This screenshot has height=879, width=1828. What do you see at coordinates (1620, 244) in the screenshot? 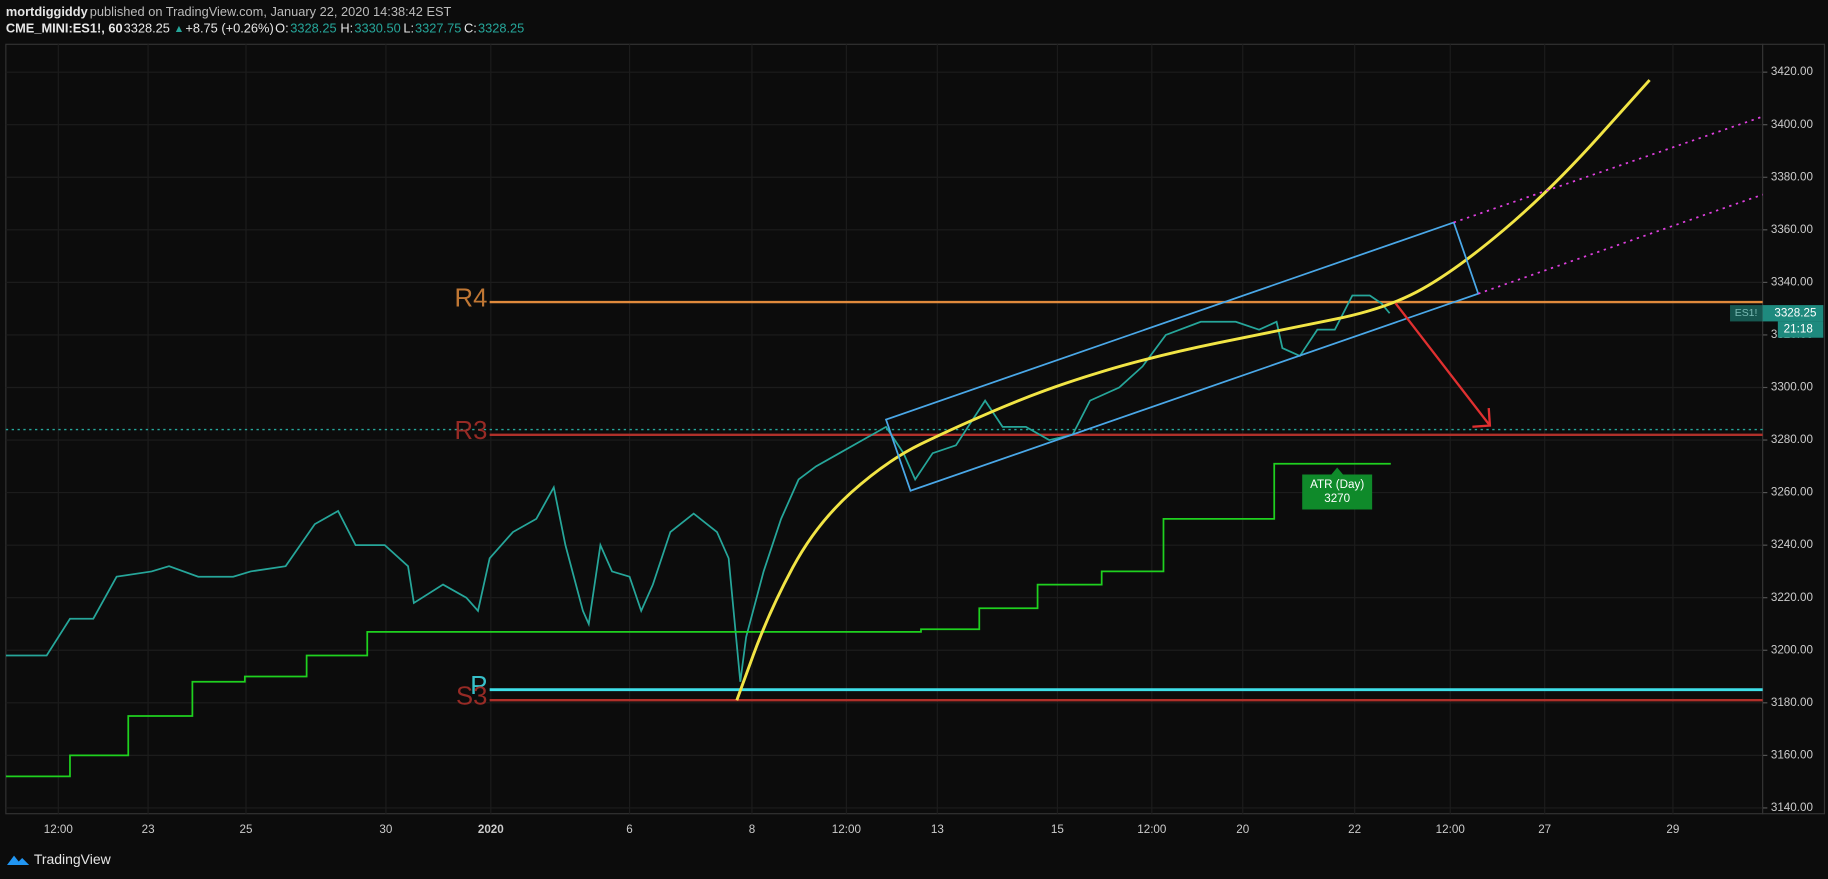
I see `channel-extension` at bounding box center [1620, 244].